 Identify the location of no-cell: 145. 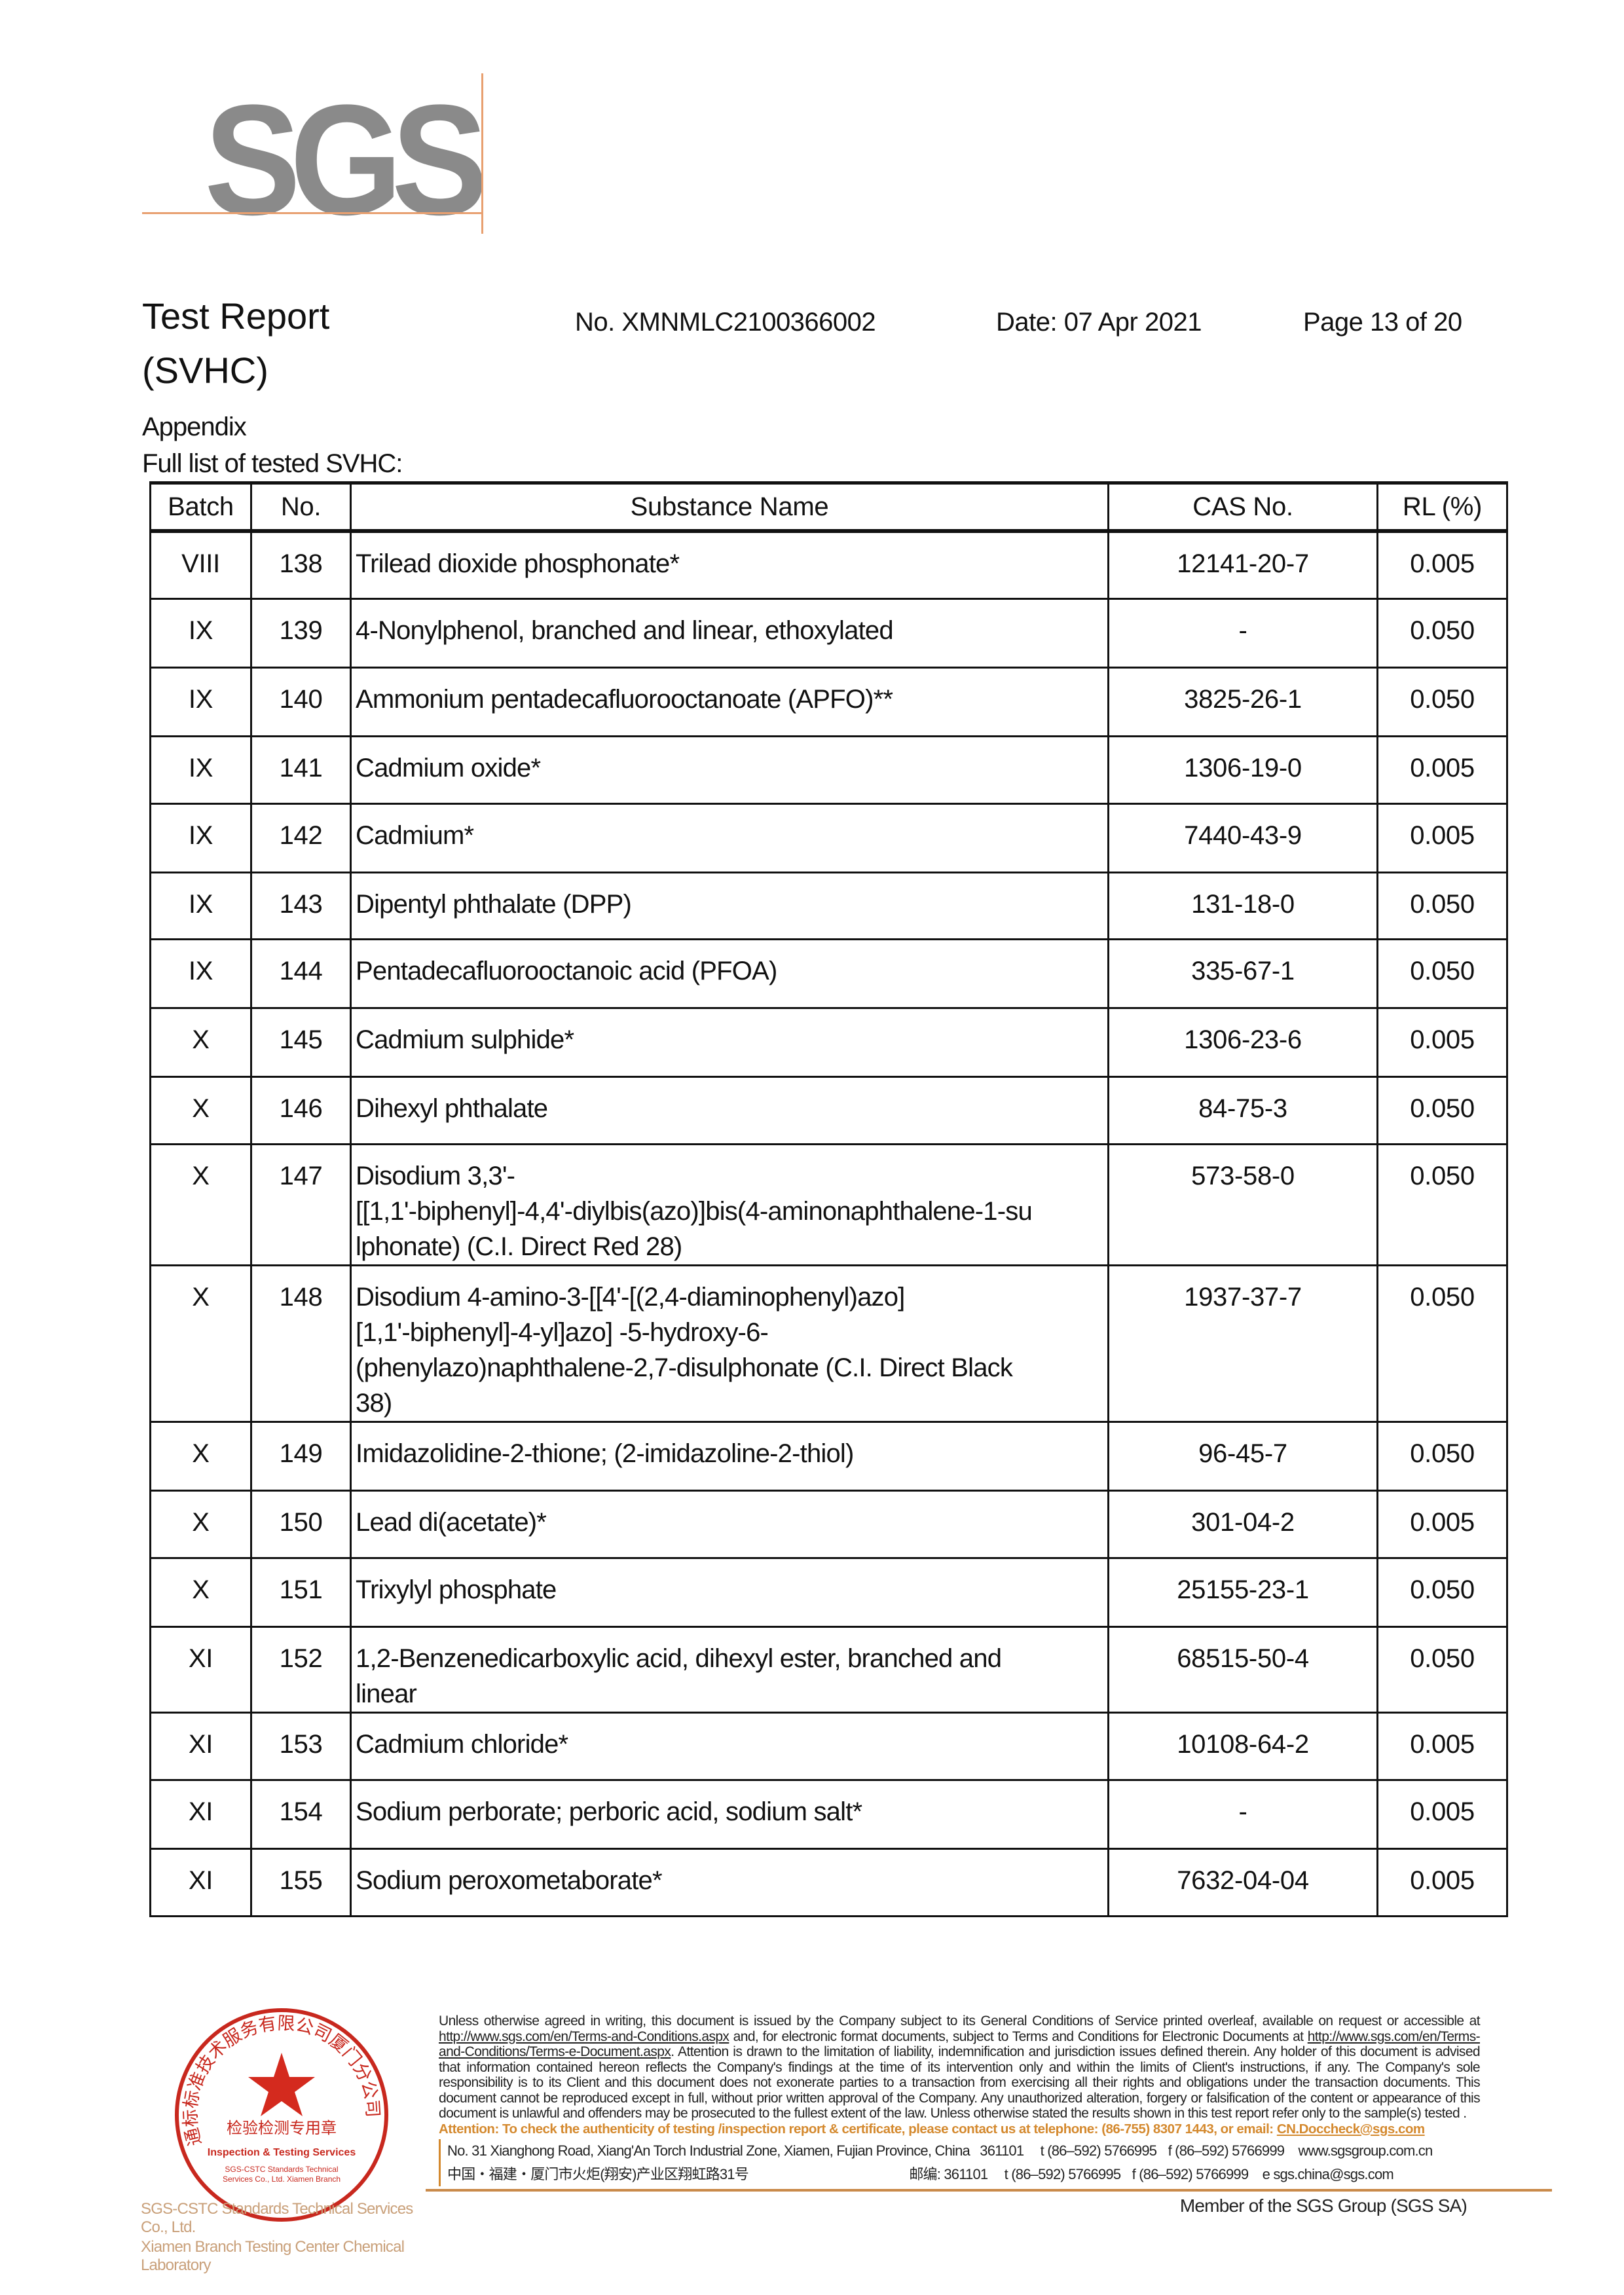
(301, 1042).